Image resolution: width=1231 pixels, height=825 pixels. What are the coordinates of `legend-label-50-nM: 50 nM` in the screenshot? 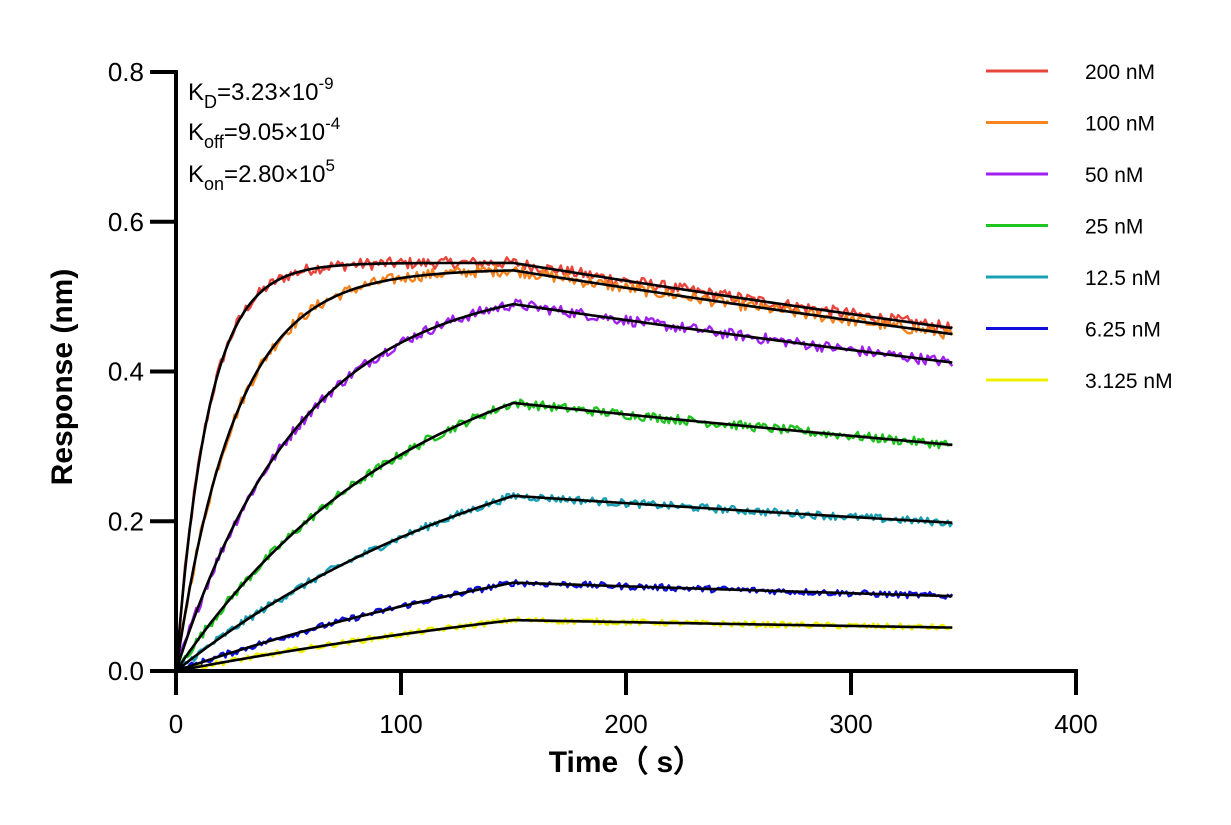 It's located at (1114, 175).